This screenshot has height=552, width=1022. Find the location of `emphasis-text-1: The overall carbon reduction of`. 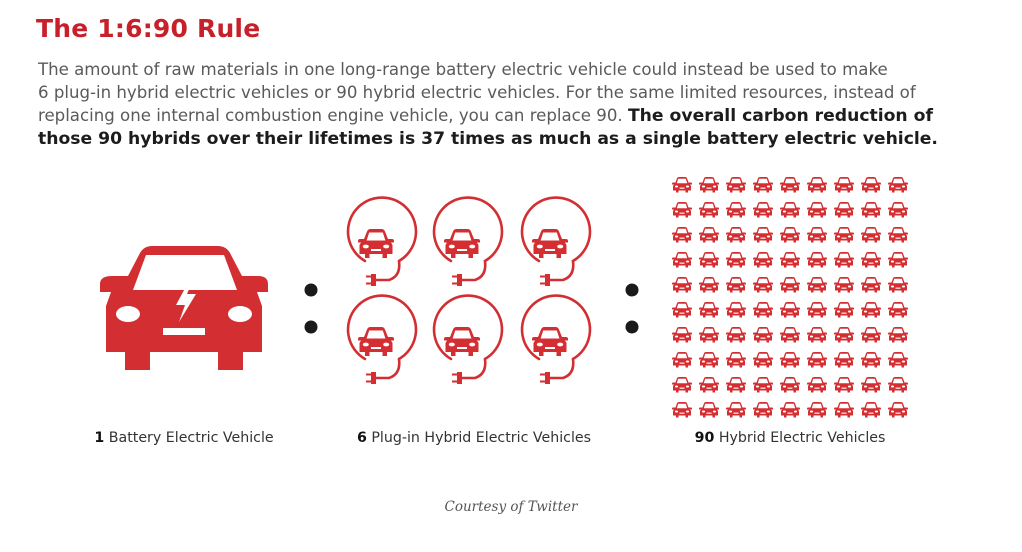

emphasis-text-1: The overall carbon reduction of is located at coordinates (780, 116).